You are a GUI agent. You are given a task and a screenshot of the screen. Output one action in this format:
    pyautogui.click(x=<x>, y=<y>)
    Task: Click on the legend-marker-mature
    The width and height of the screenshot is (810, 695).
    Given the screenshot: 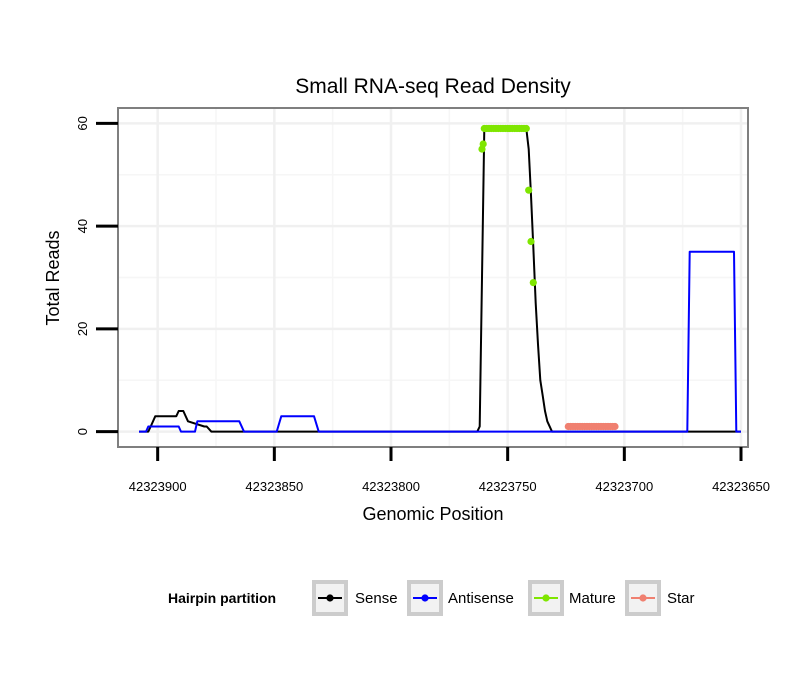 What is the action you would take?
    pyautogui.click(x=546, y=598)
    